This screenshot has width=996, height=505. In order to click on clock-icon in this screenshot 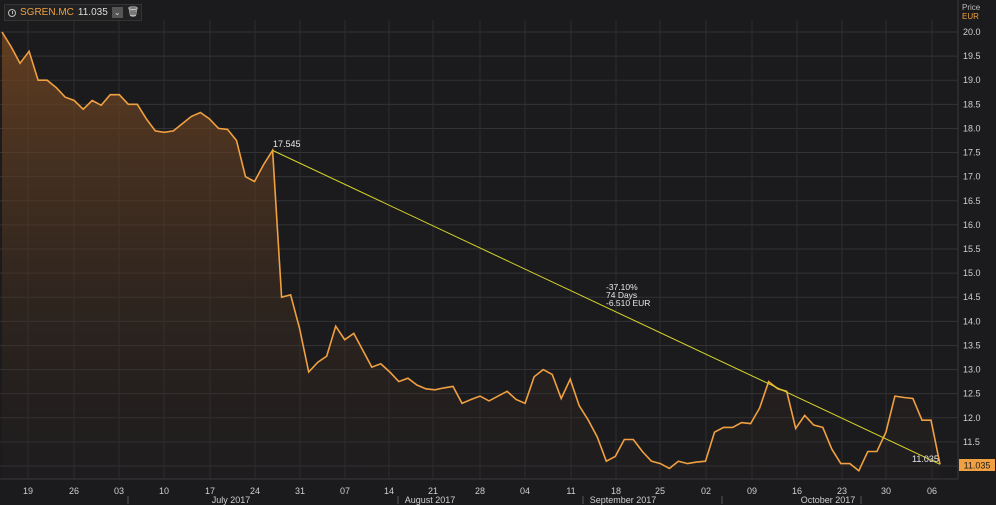, I will do `click(12, 12)`.